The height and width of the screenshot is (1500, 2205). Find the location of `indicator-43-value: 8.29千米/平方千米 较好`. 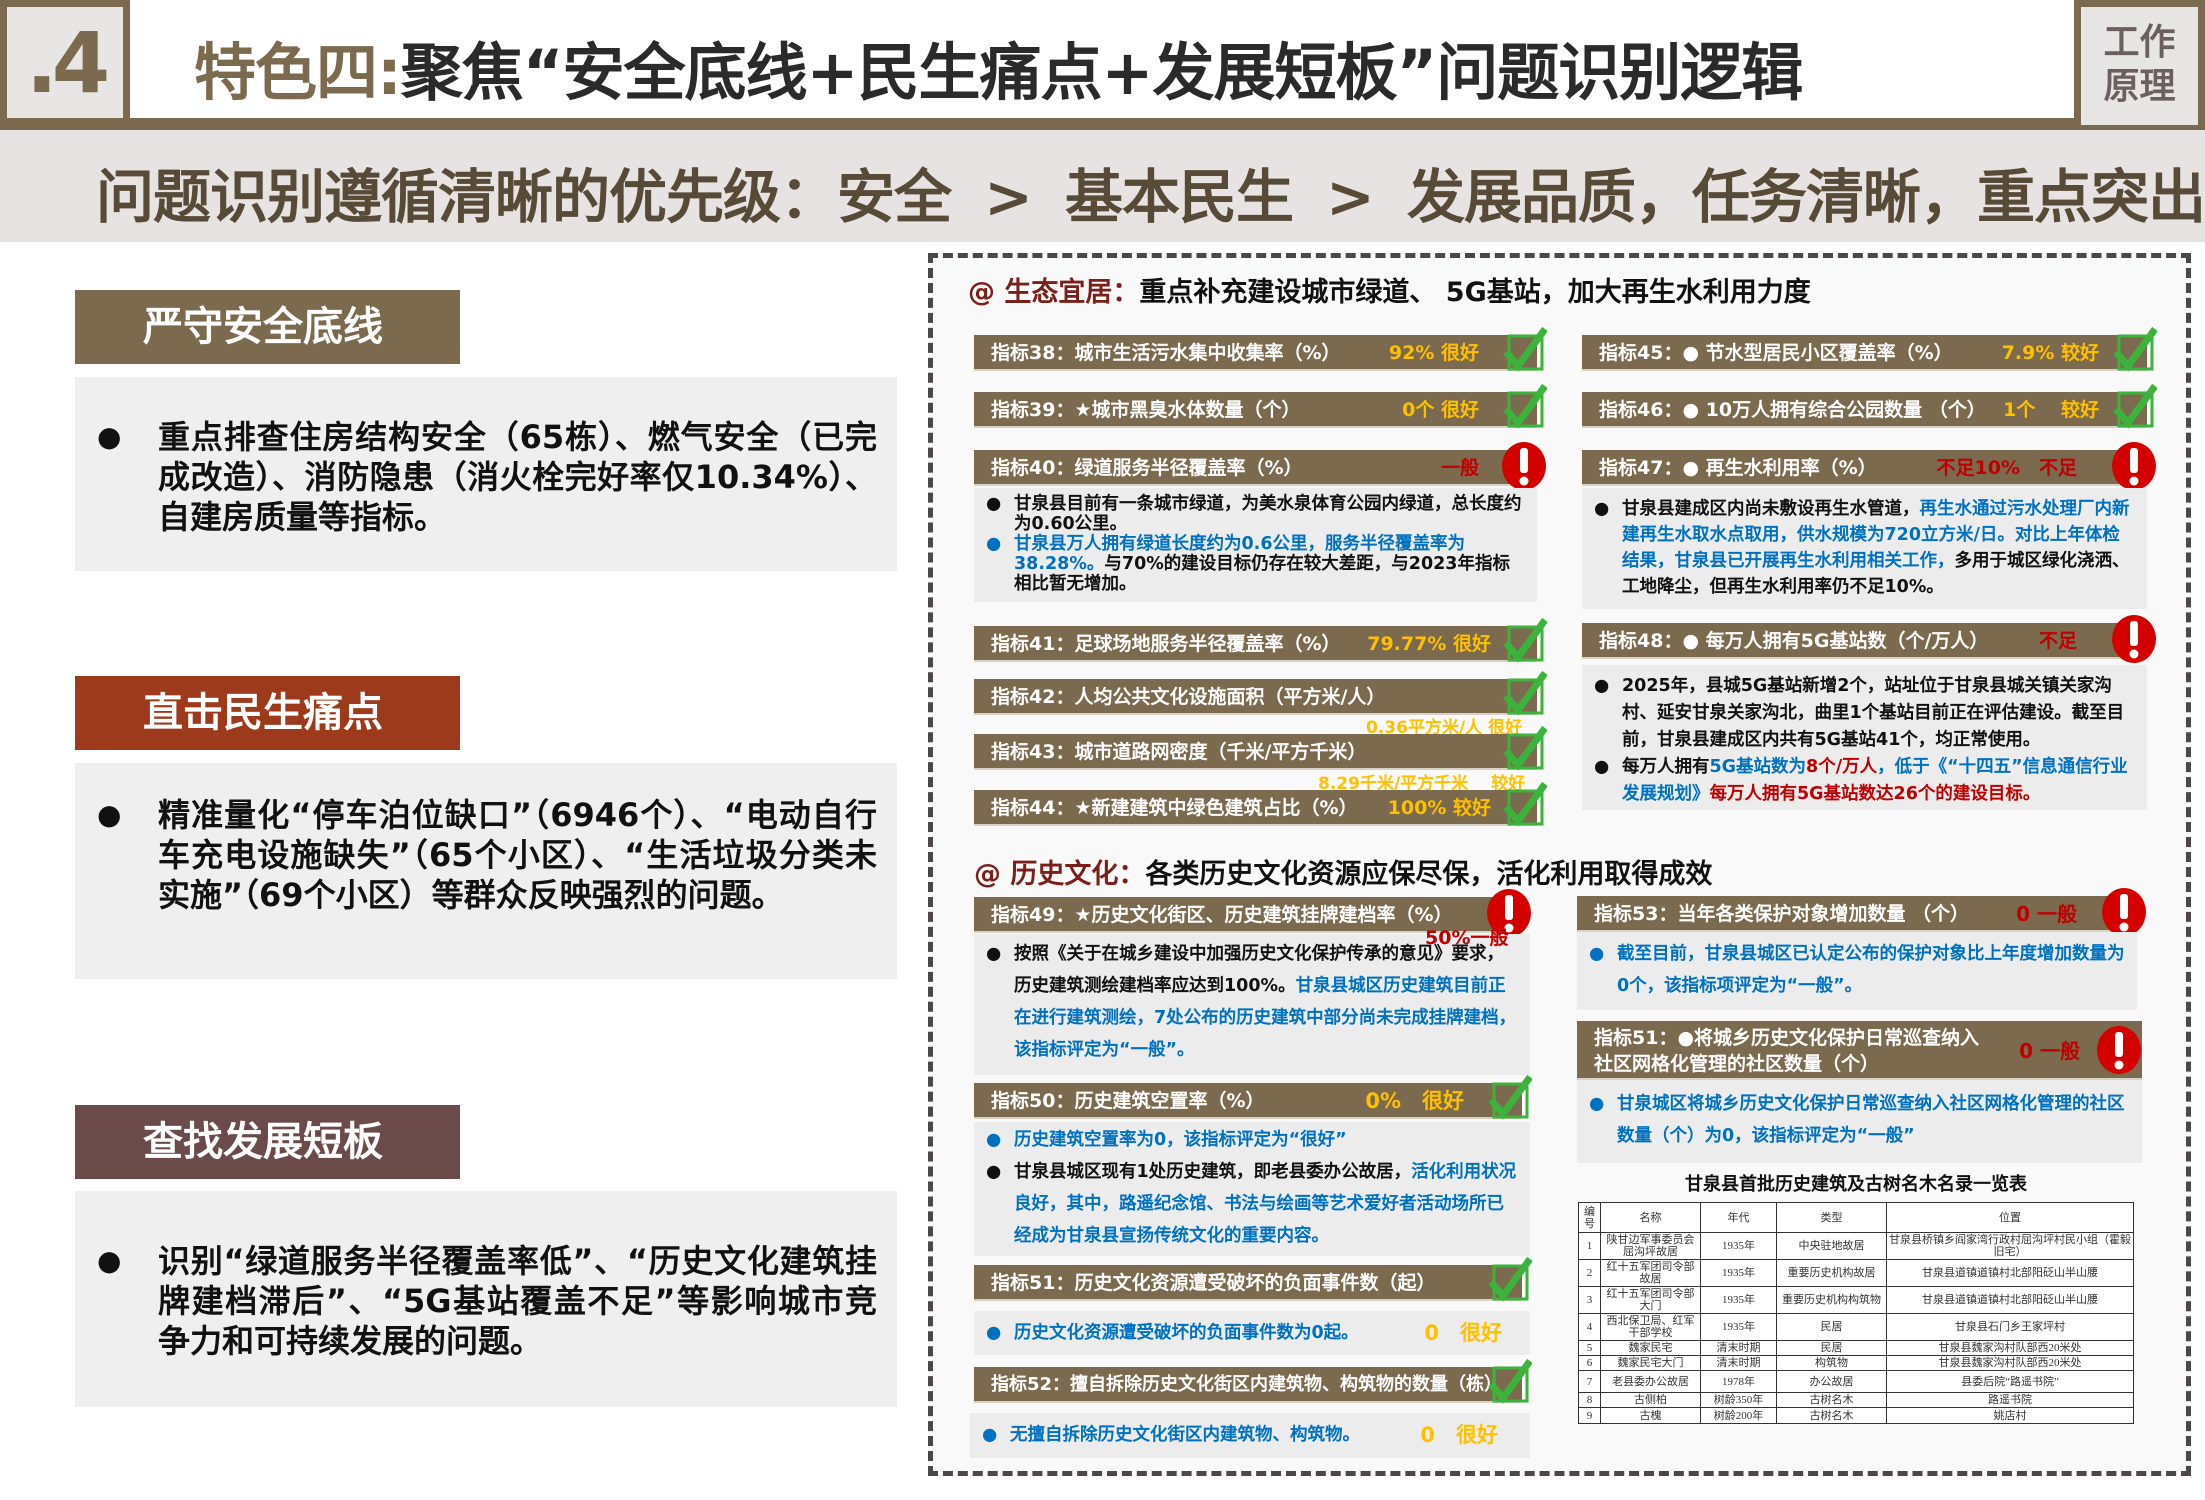

indicator-43-value: 8.29千米/平方千米 较好 is located at coordinates (1422, 784).